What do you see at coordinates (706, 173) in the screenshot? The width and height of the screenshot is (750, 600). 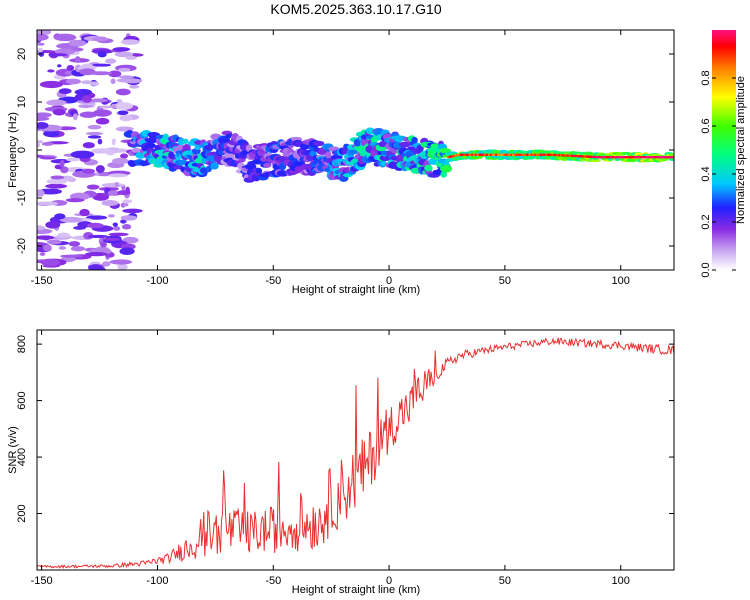 I see `colorbar-tick-label: 0.4` at bounding box center [706, 173].